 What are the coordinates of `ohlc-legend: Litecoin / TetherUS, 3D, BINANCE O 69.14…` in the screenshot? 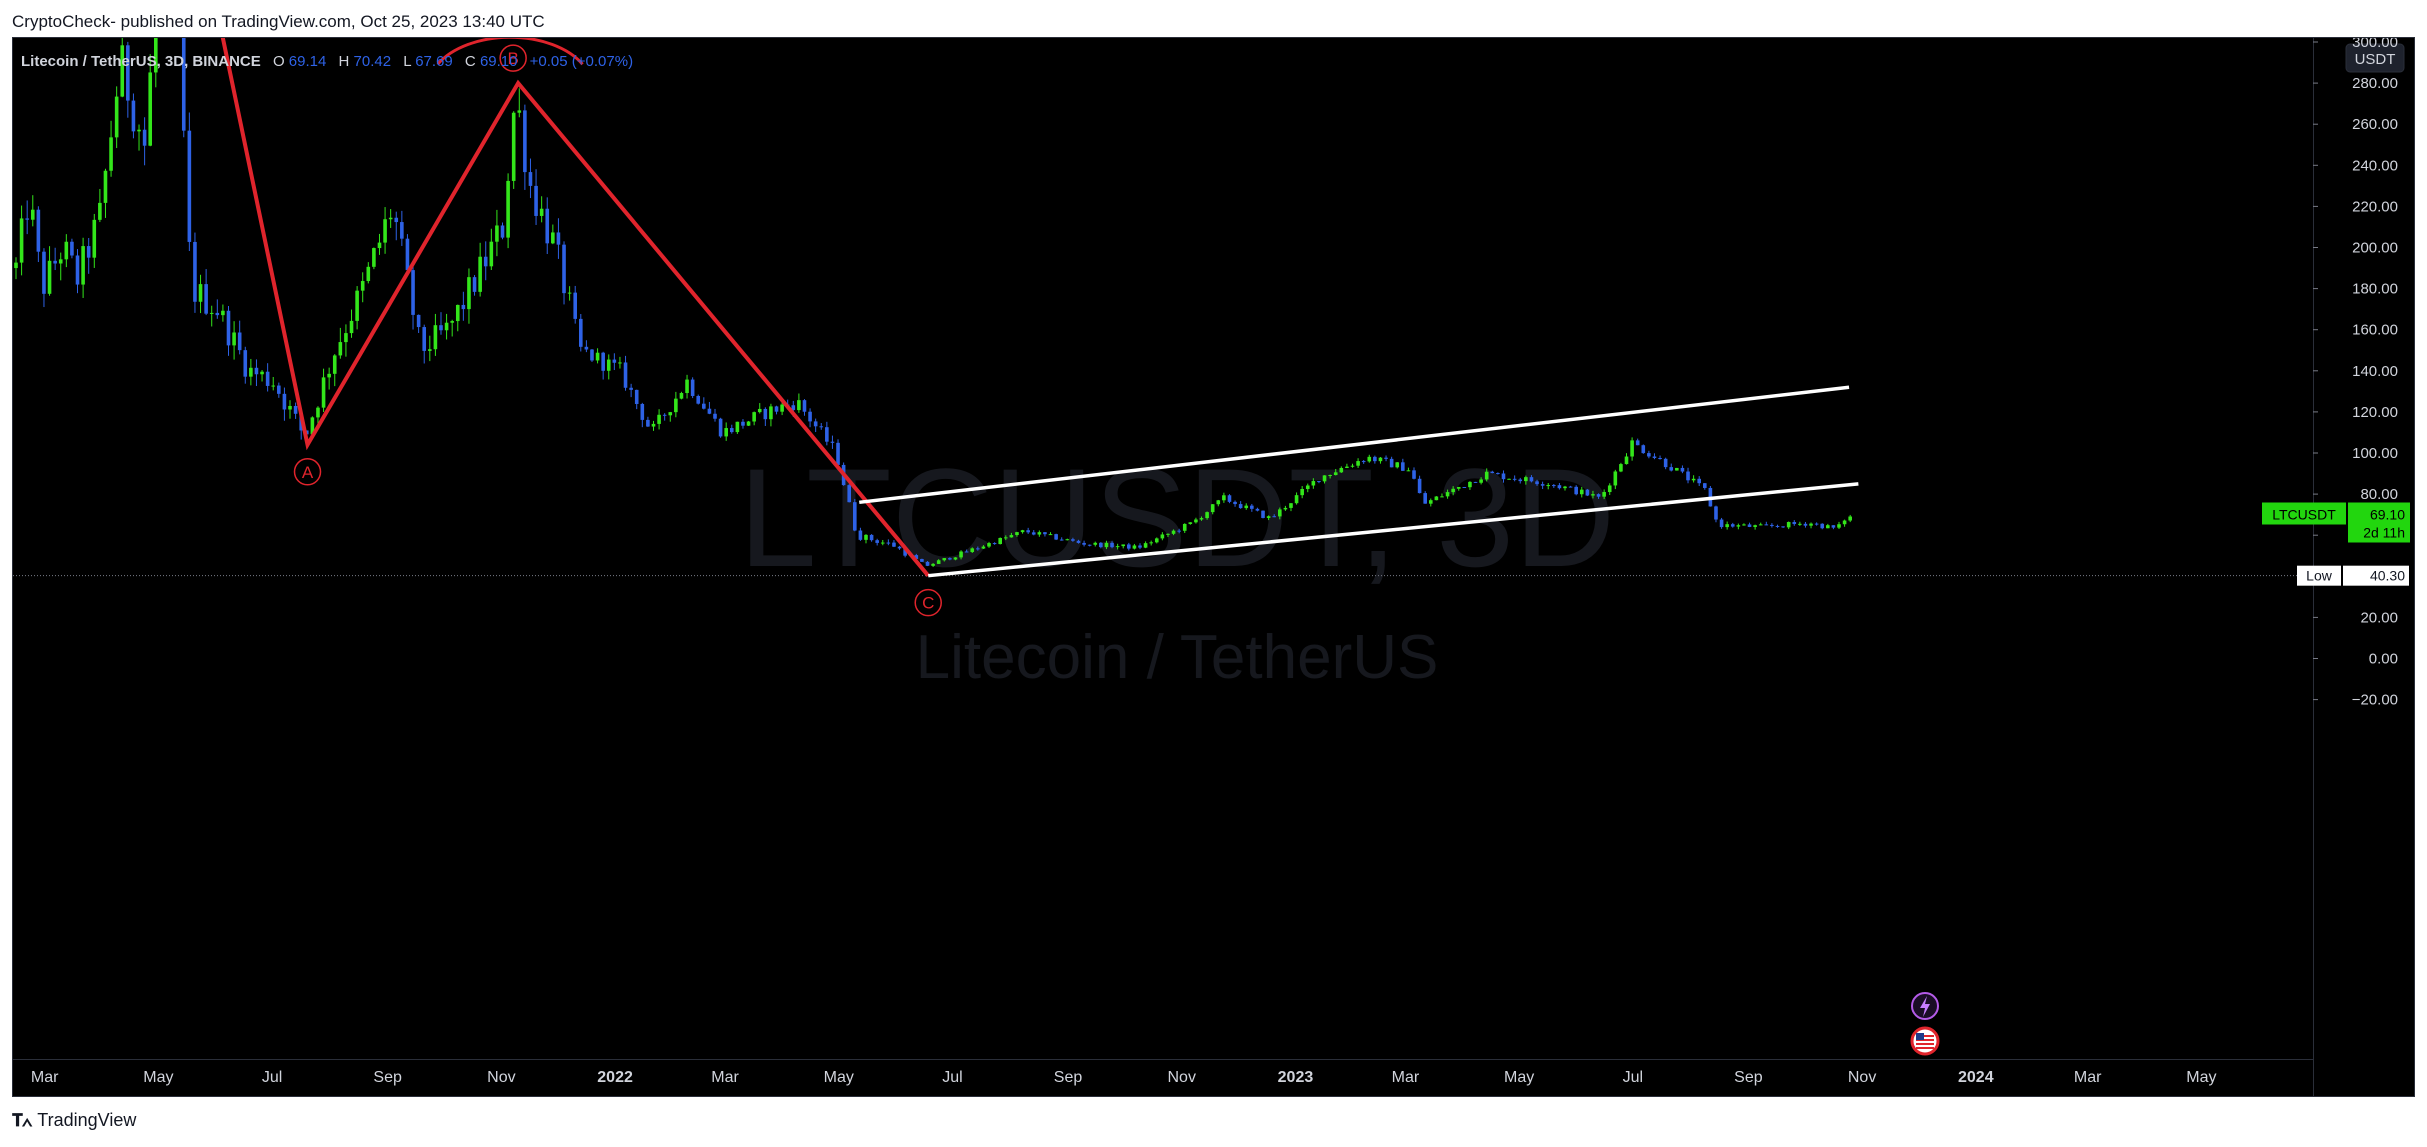 It's located at (327, 61).